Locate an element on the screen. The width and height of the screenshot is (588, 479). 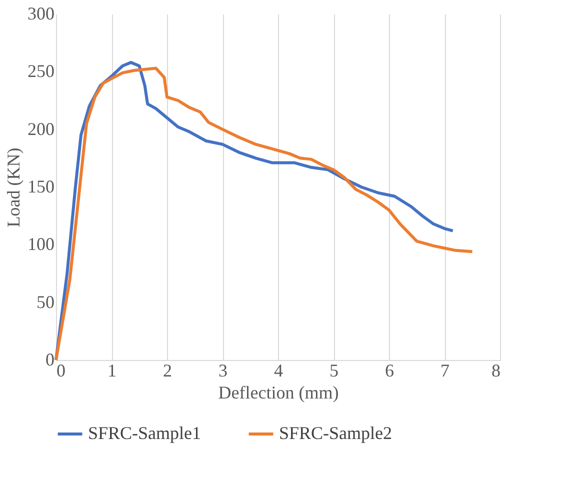
x-axis-title: Deflection (mm) is located at coordinates (278, 392).